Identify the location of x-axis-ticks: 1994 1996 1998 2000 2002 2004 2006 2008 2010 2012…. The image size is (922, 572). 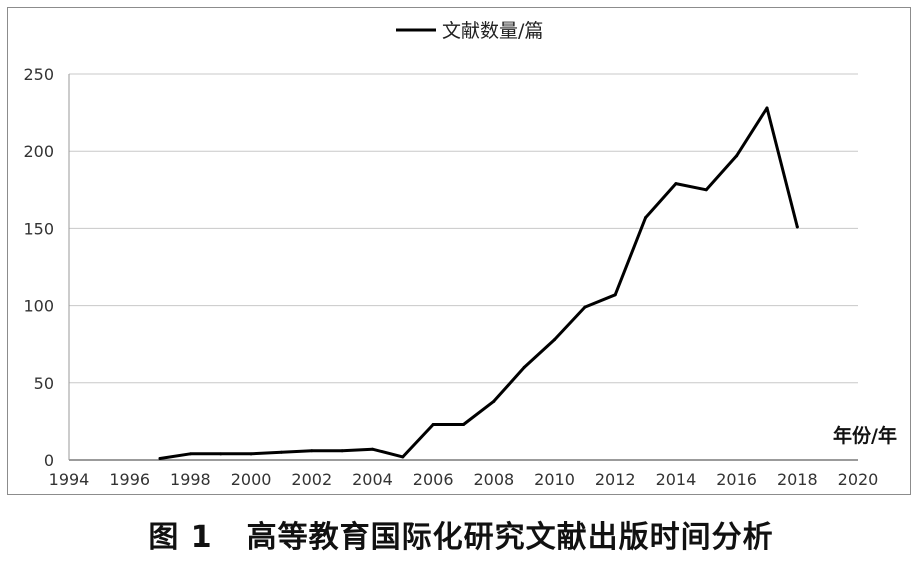
(464, 479).